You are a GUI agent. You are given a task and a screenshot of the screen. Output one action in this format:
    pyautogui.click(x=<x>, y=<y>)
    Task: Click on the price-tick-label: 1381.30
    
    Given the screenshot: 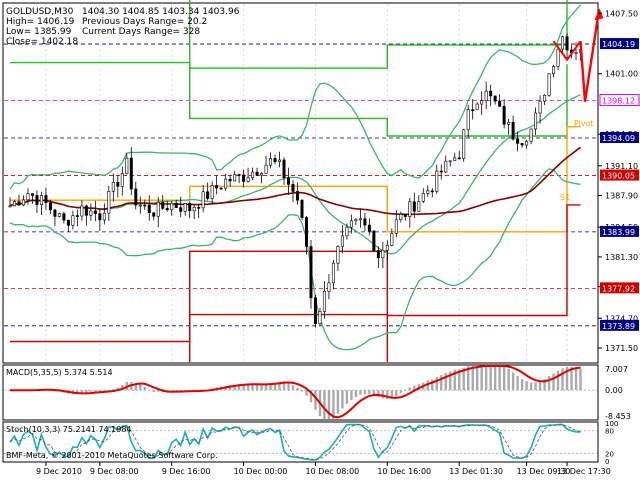 What is the action you would take?
    pyautogui.click(x=621, y=257)
    